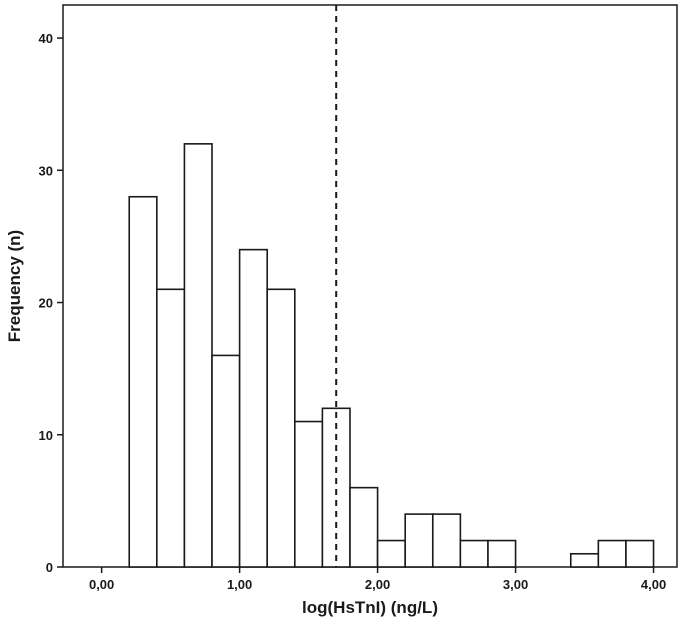 The height and width of the screenshot is (625, 685). Describe the element at coordinates (46, 38) in the screenshot. I see `y-tick-label: 40` at that location.